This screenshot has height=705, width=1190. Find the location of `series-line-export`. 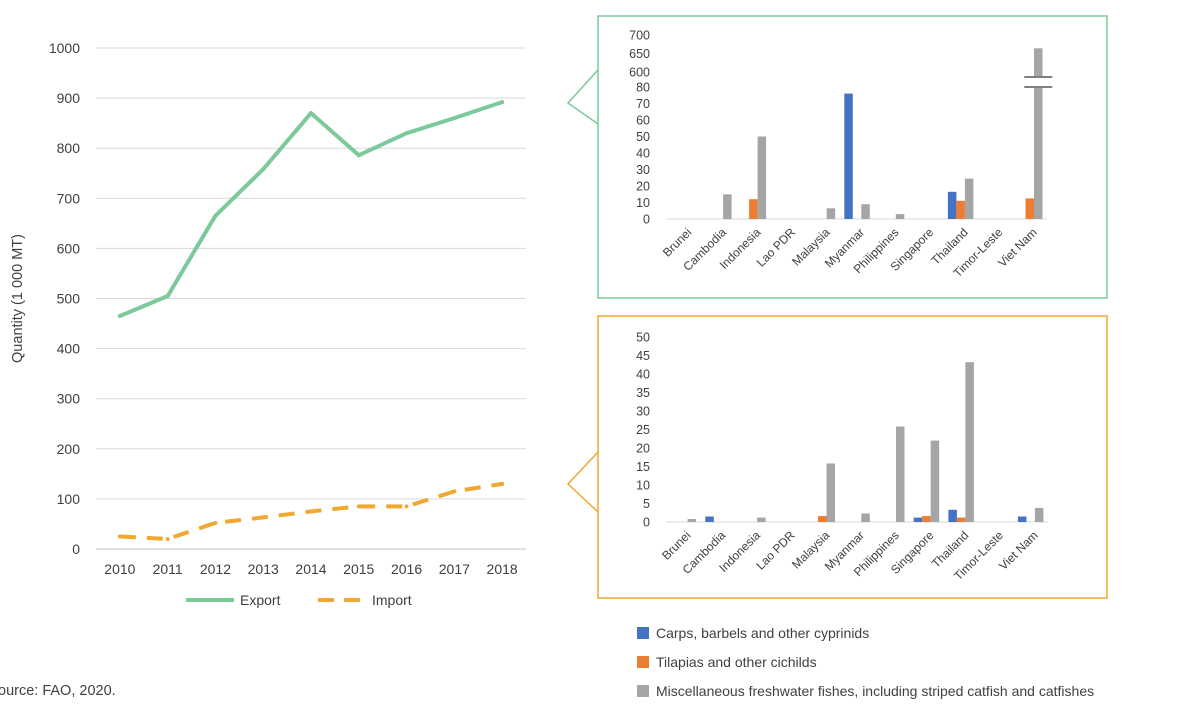

series-line-export is located at coordinates (311, 209).